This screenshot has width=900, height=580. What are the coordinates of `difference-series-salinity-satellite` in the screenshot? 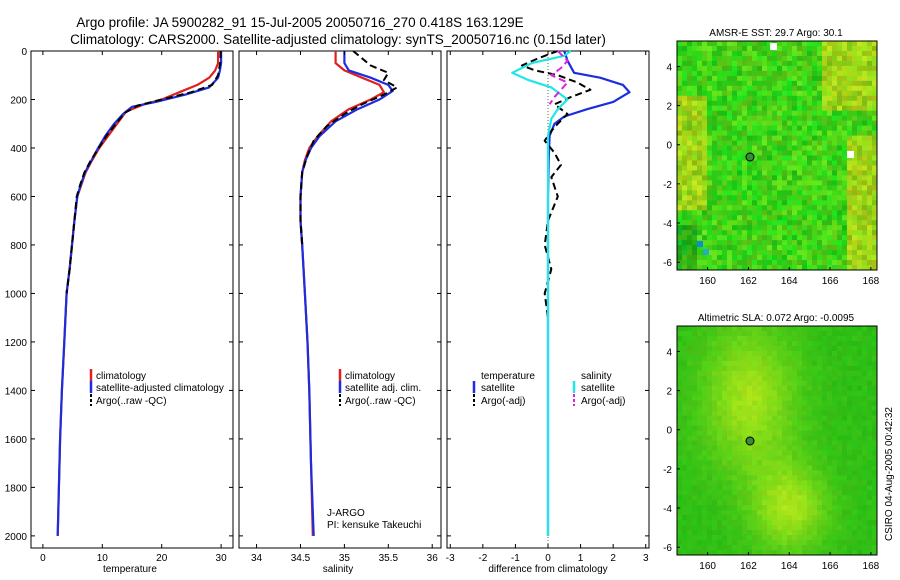 It's located at (541, 293).